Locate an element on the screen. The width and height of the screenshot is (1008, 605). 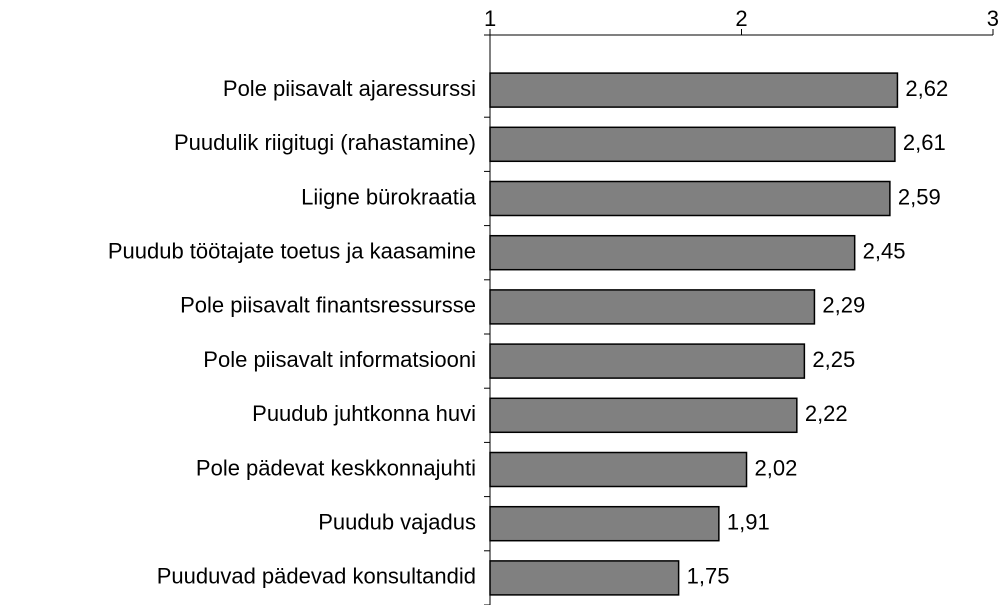
y-tick-label: Pole piisavalt finantsressursse is located at coordinates (328, 305).